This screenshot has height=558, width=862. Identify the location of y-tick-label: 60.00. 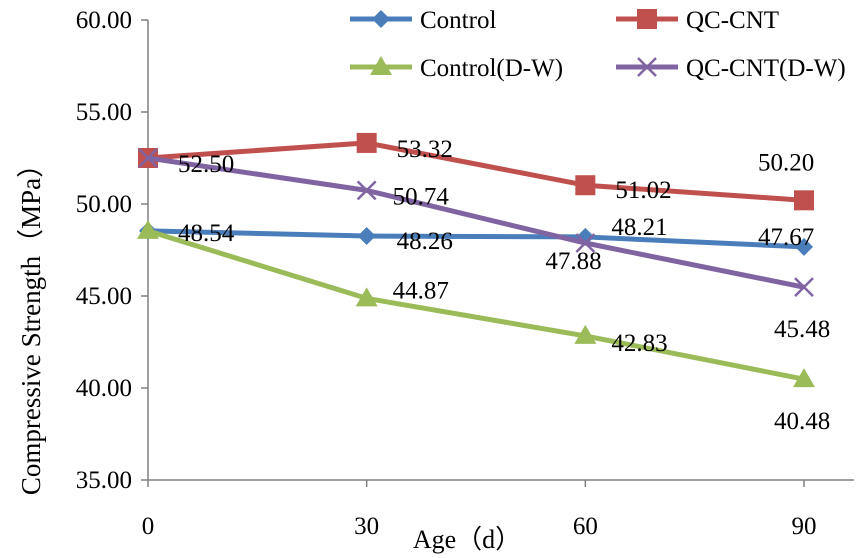
(104, 20).